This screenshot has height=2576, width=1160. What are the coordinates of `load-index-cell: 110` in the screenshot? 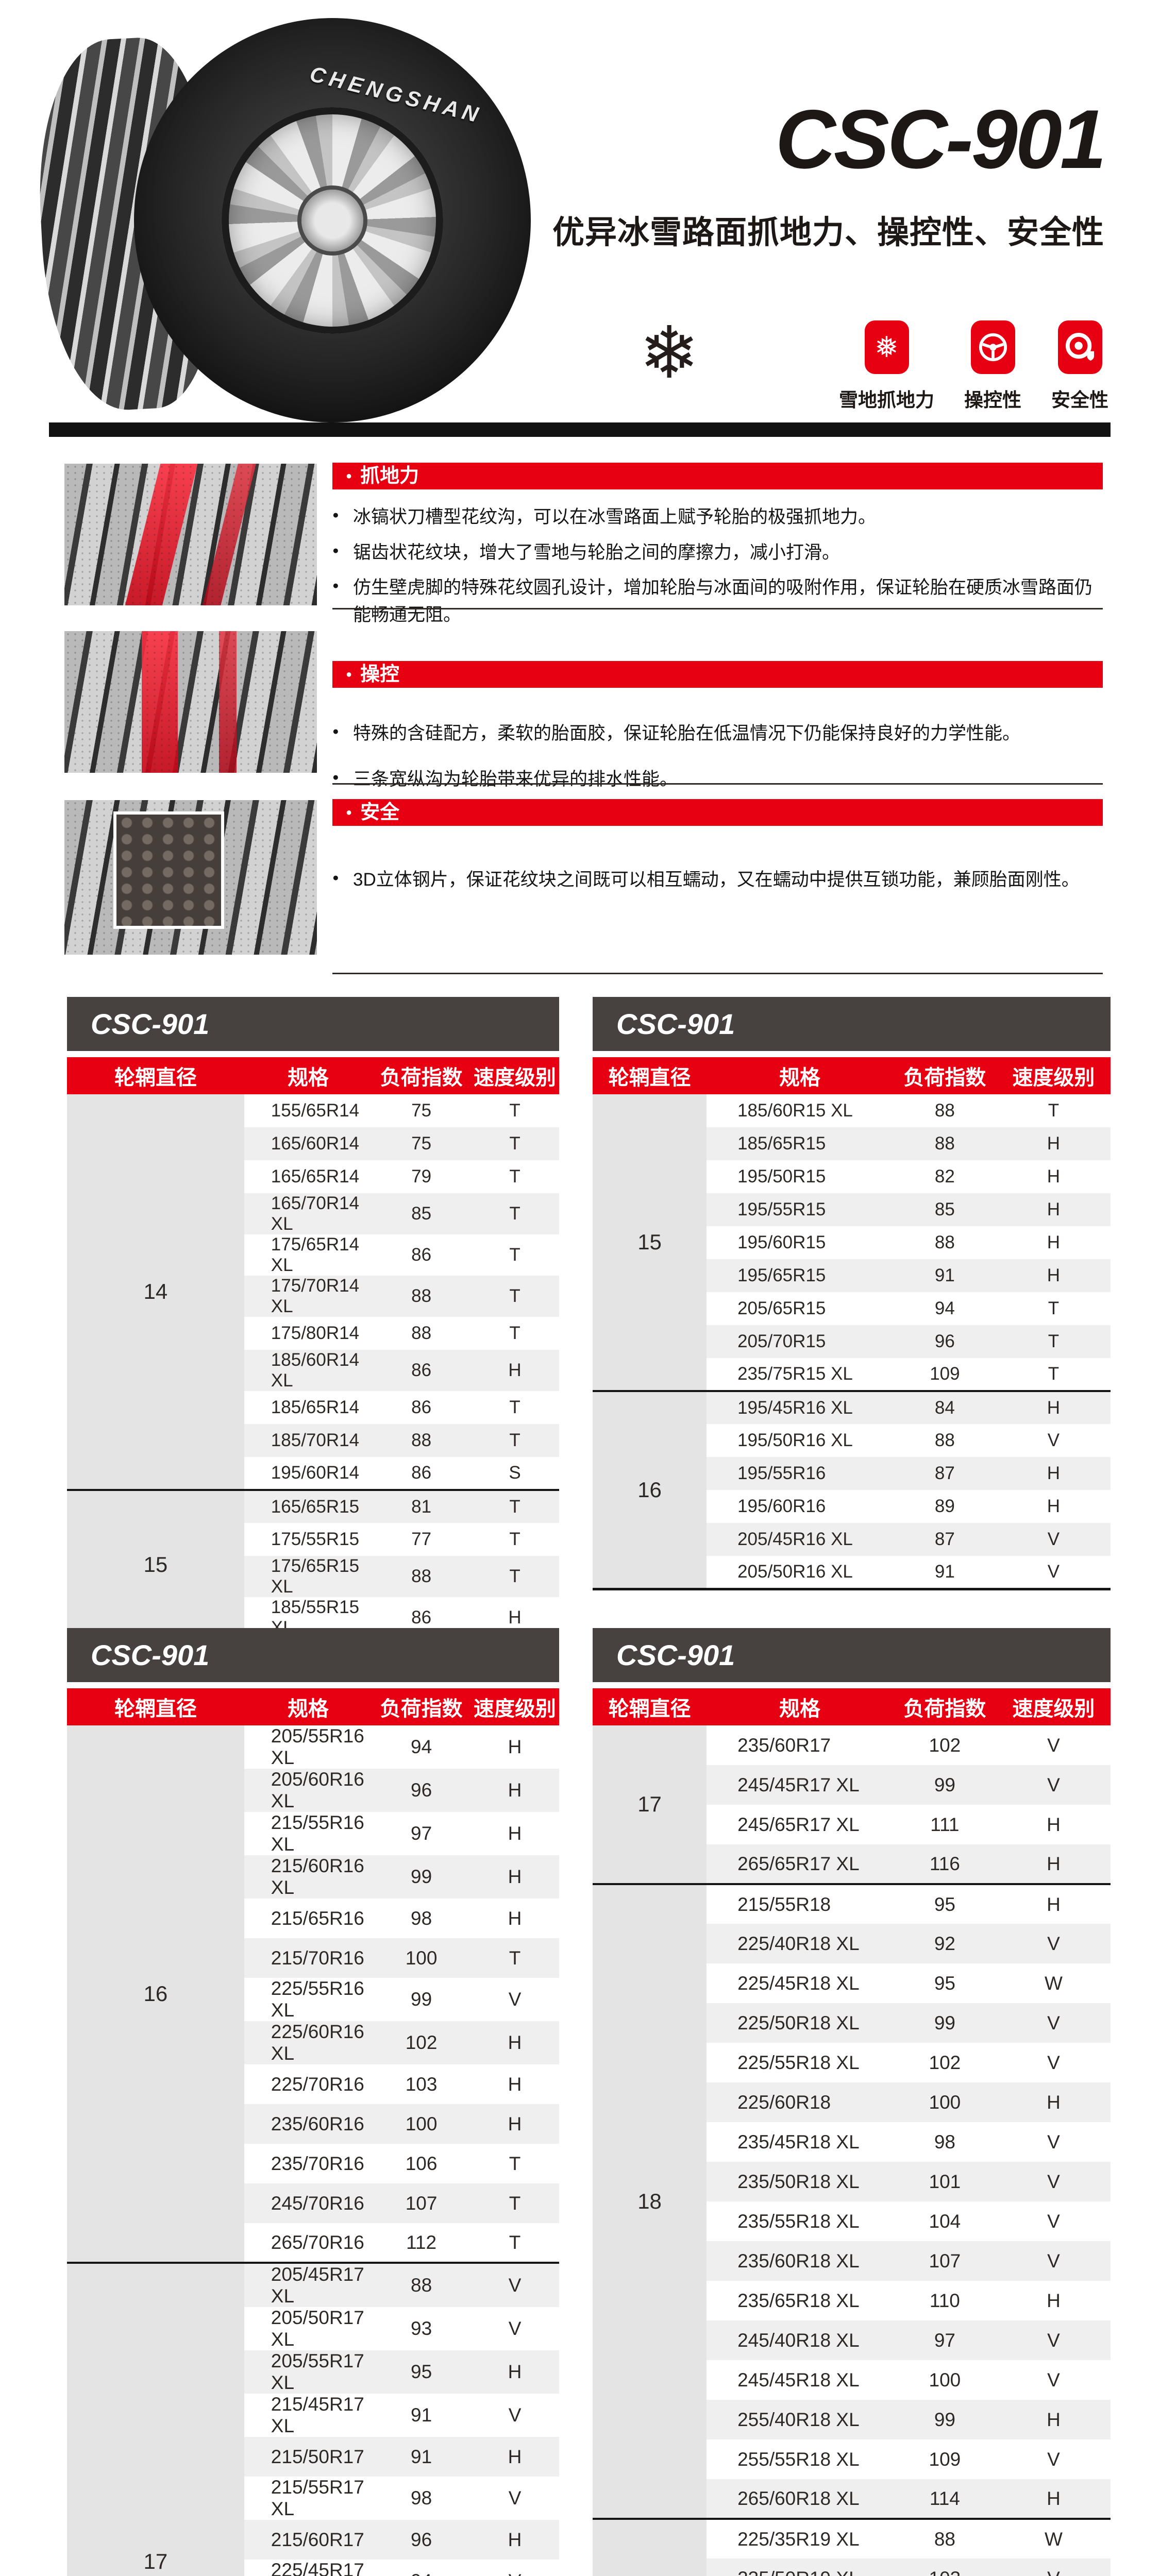 It's located at (944, 2300).